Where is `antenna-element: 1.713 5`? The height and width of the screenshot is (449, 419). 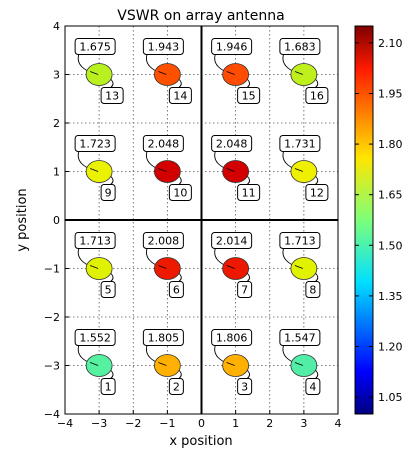
antenna-element: 1.713 5 is located at coordinates (95, 265).